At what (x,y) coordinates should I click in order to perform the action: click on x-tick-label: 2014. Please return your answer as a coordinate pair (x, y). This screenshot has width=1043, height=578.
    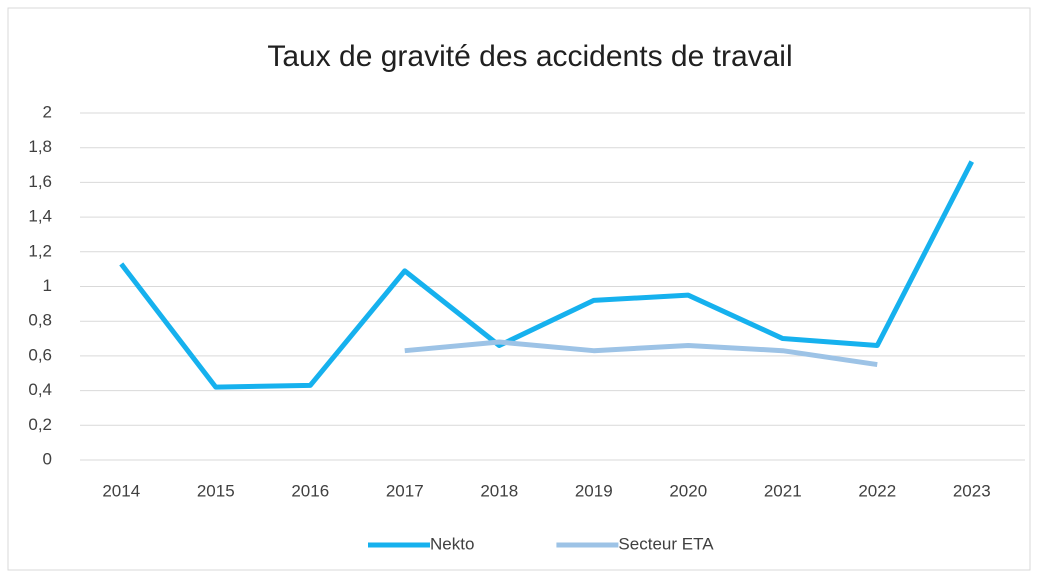
    Looking at the image, I should click on (121, 490).